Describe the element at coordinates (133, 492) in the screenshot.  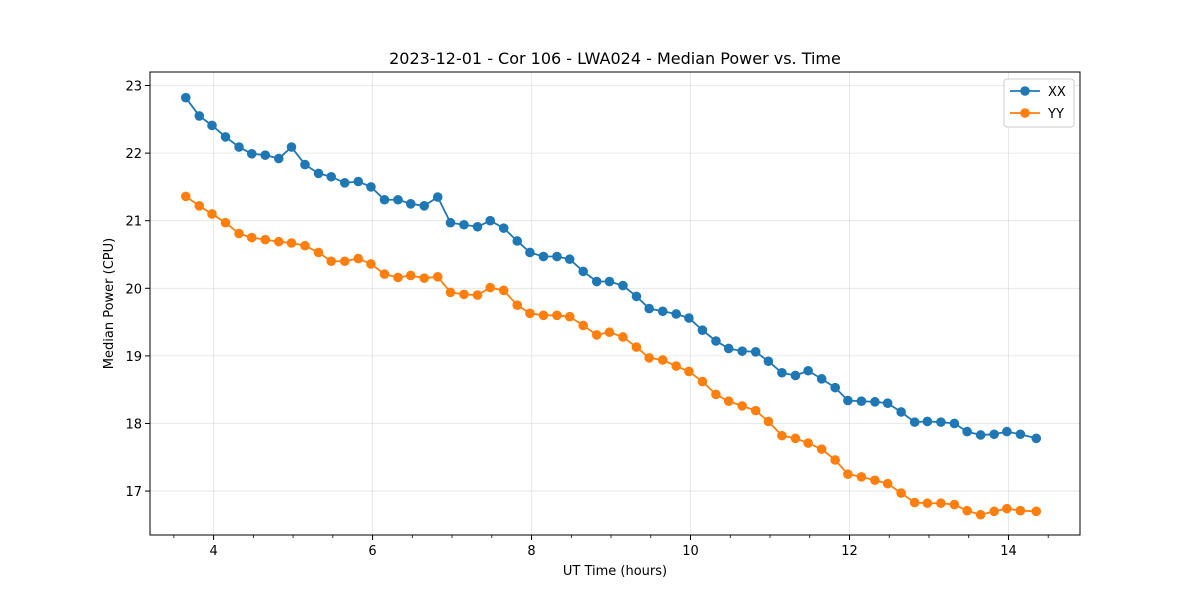
I see `y-tick-label: 17` at that location.